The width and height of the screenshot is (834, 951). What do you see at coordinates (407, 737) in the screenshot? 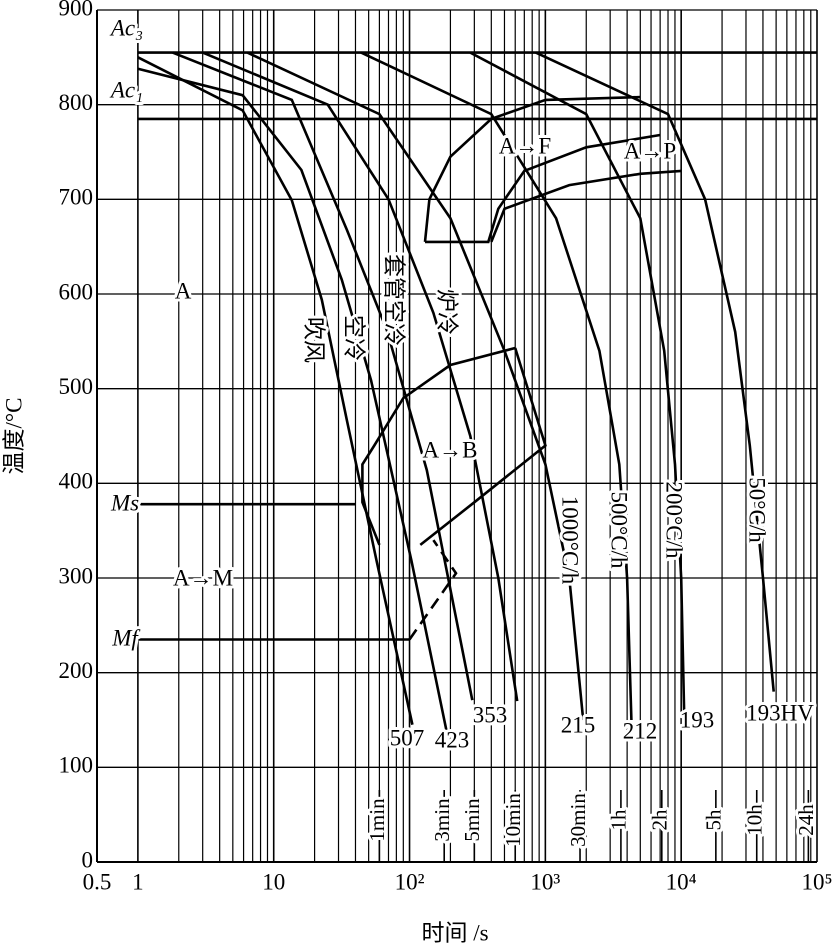
I see `hardness-label: 507` at bounding box center [407, 737].